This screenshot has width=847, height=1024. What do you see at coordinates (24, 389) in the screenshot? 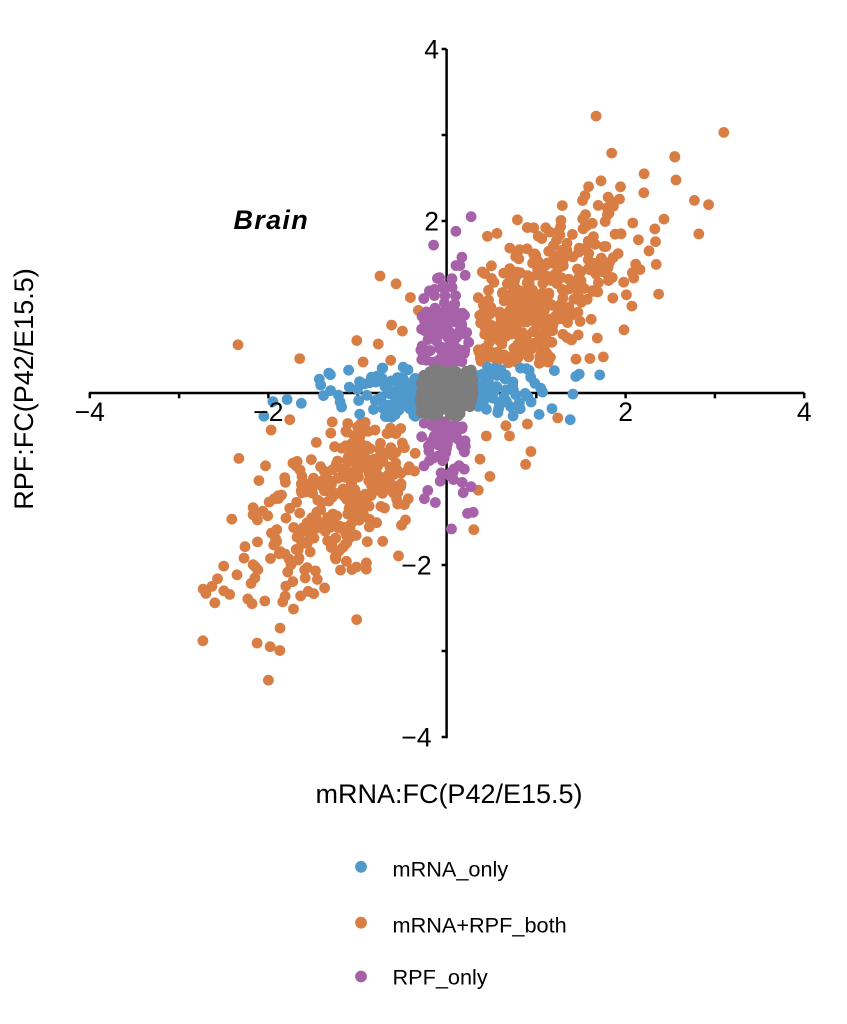
I see `svg-text: RPF:FC(P42/E15.5)` at bounding box center [24, 389].